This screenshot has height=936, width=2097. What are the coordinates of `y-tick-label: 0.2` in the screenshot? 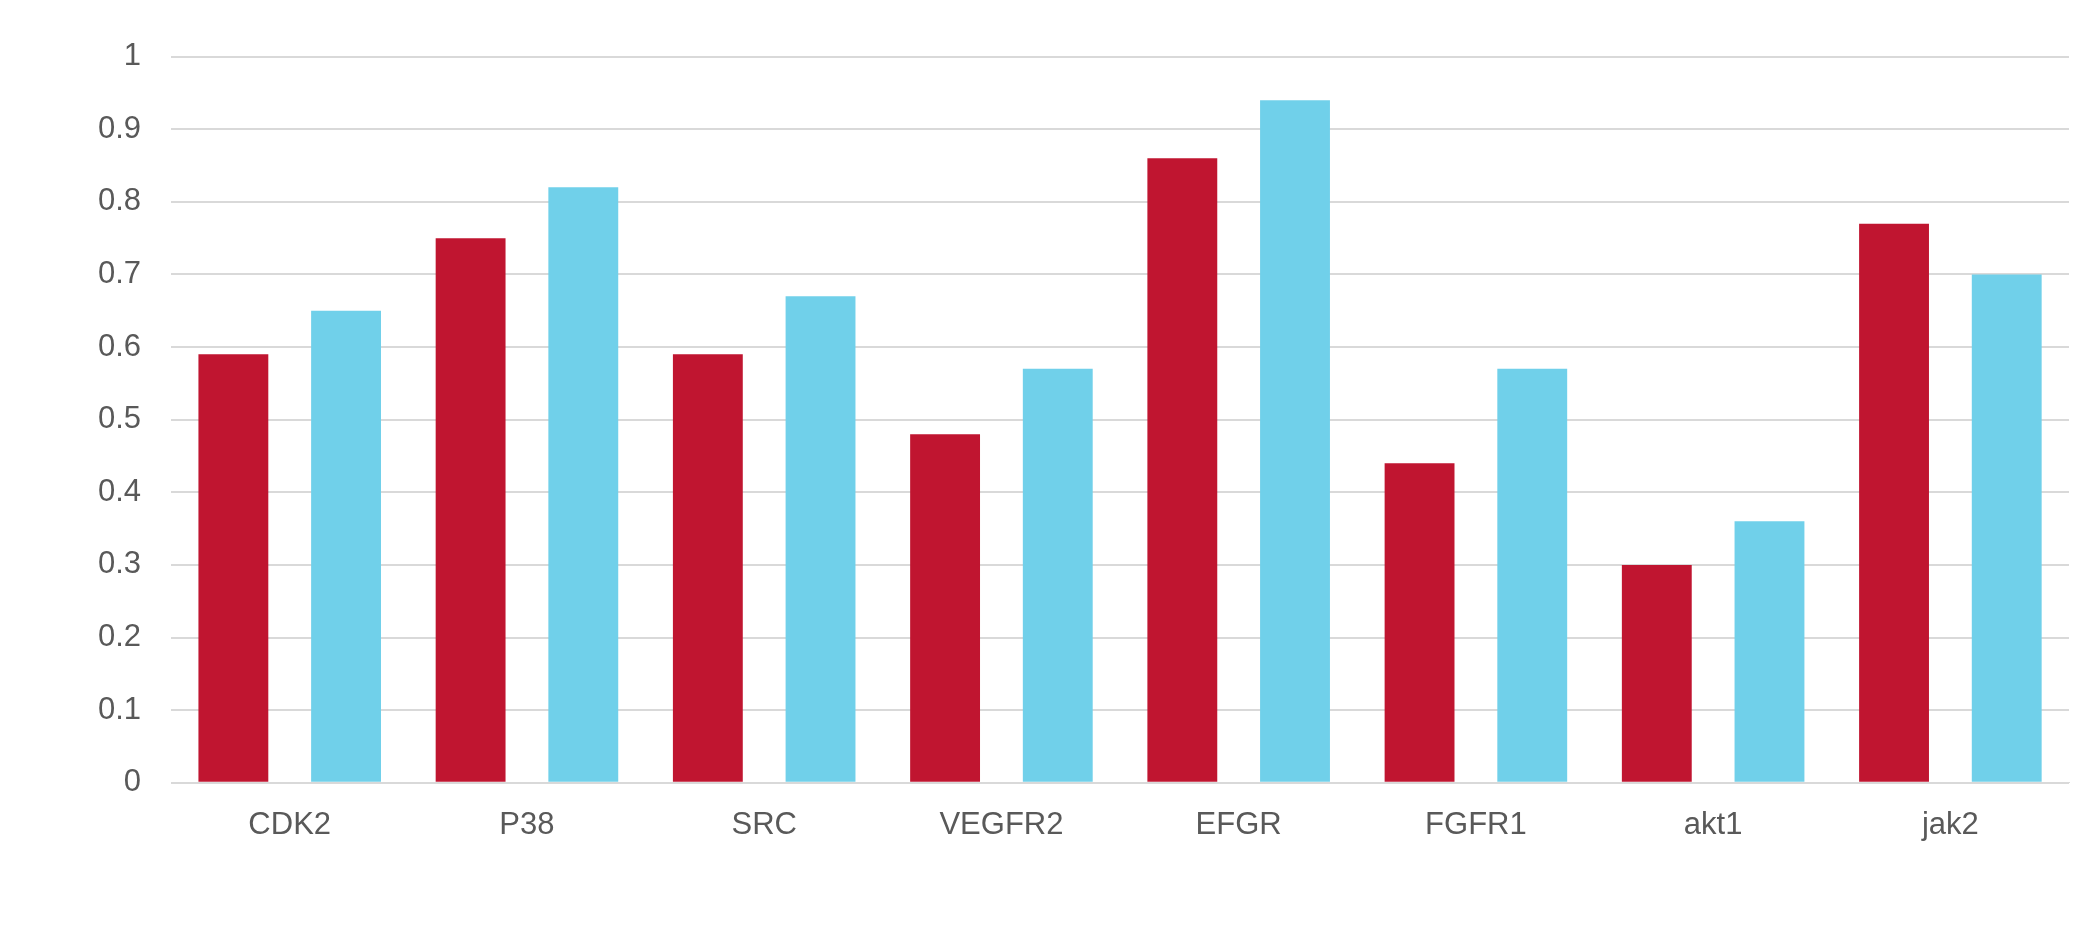 It's located at (119, 636).